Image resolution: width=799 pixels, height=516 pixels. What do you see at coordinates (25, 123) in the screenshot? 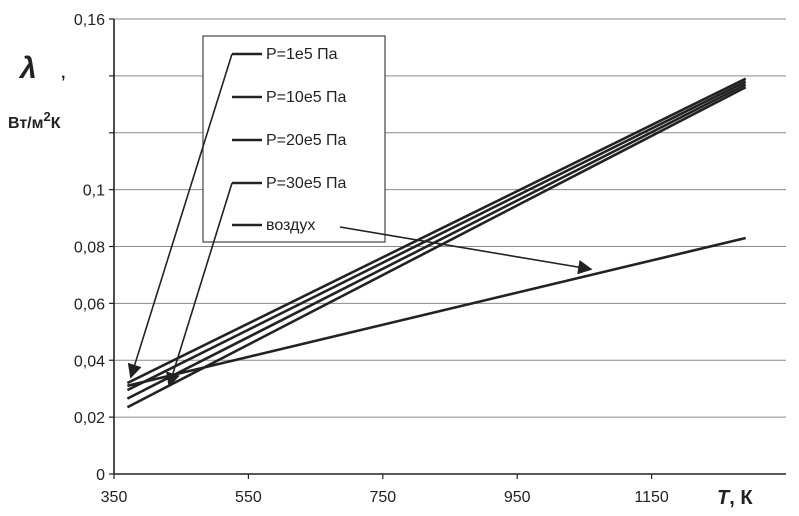
I see `y-axis-unit-main: Вт/м` at bounding box center [25, 123].